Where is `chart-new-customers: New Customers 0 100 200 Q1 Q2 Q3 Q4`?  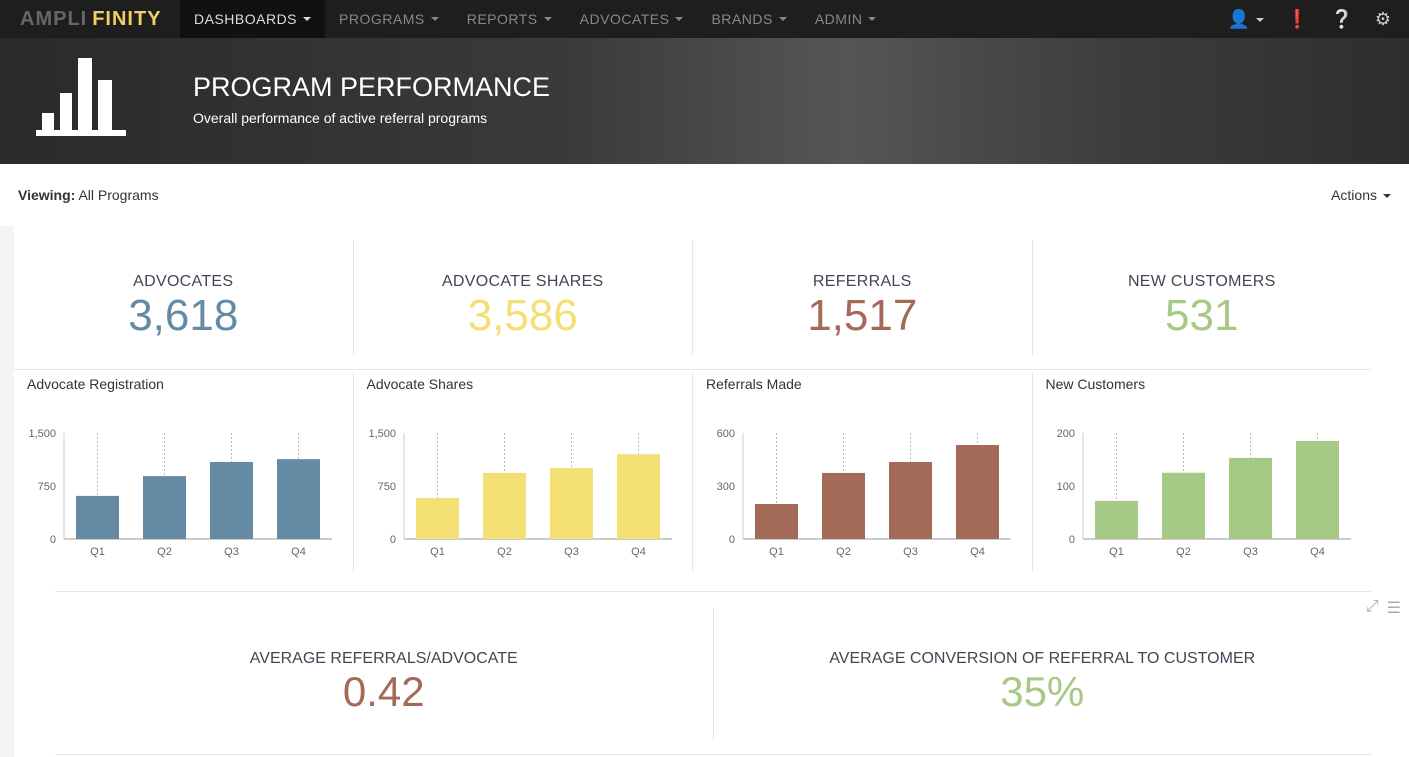 chart-new-customers: New Customers 0 100 200 Q1 Q2 Q3 Q4 is located at coordinates (1202, 472).